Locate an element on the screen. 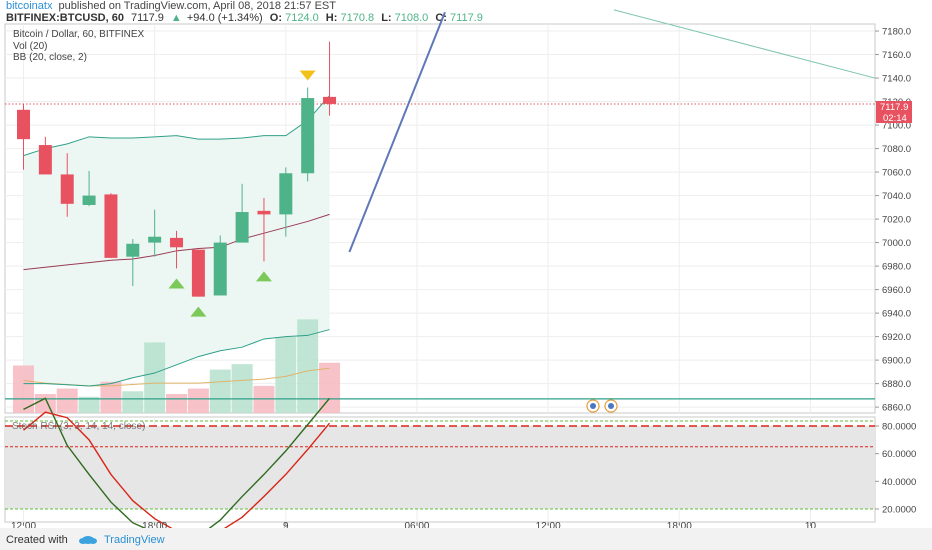 The image size is (932, 550). price-axis-label: 6860.0 is located at coordinates (896, 408).